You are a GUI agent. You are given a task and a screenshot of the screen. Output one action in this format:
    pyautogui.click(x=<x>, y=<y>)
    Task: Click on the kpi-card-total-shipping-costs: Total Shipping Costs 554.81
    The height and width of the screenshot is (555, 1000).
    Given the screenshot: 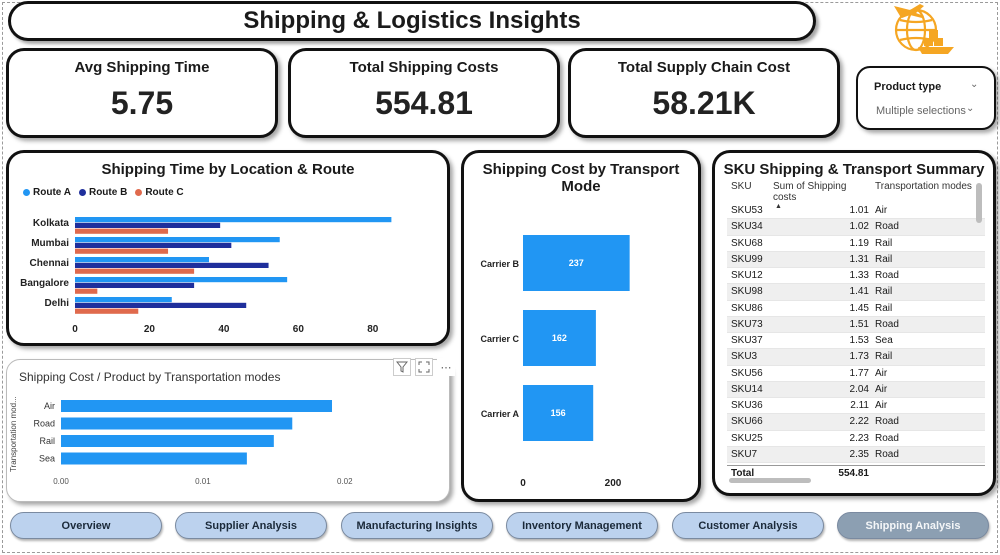 What is the action you would take?
    pyautogui.click(x=424, y=93)
    